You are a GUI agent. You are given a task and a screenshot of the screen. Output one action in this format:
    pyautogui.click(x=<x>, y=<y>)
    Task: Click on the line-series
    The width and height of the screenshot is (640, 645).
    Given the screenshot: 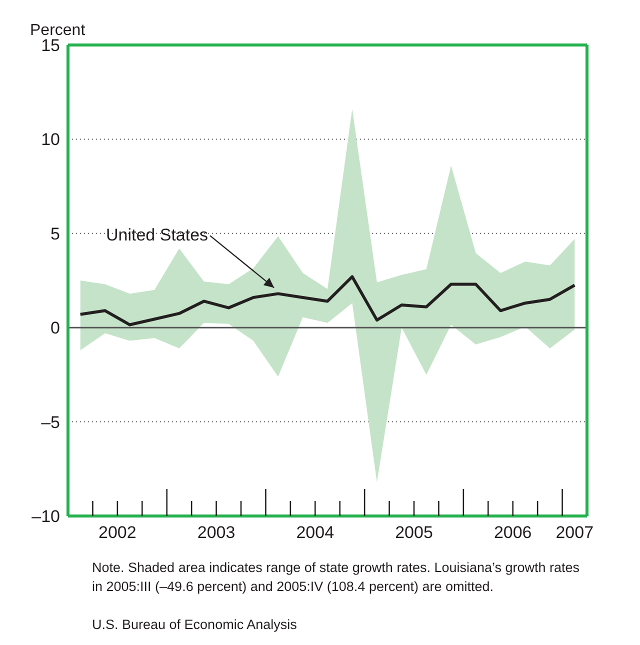 What is the action you would take?
    pyautogui.click(x=327, y=300)
    